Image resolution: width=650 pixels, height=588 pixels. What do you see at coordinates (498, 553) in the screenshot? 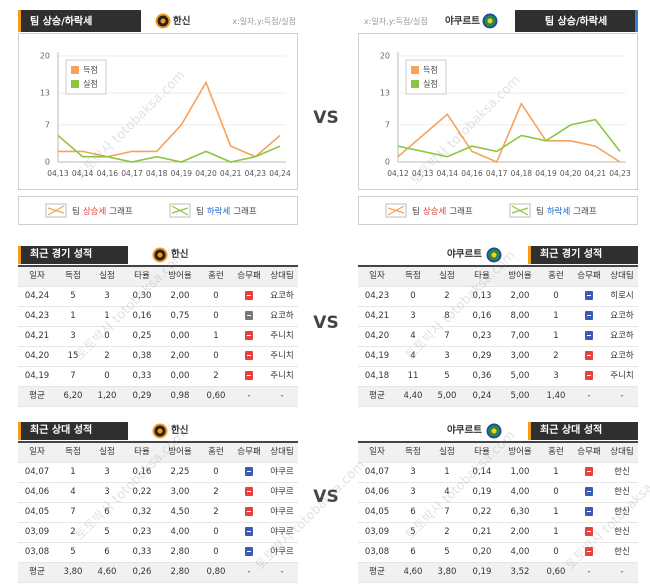
I see `table-row: 03,08 6 5 0,20 4,00 0 한신` at bounding box center [498, 553].